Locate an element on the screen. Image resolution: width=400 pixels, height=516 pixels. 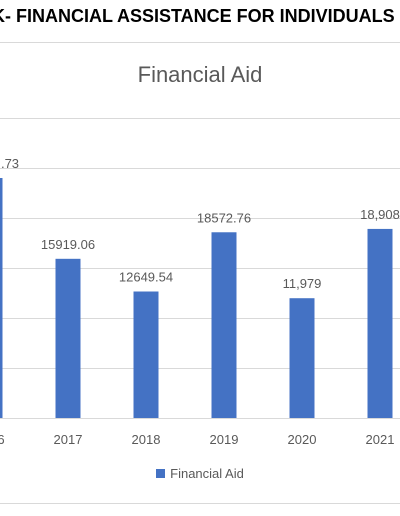
bar-2020 is located at coordinates (302, 358).